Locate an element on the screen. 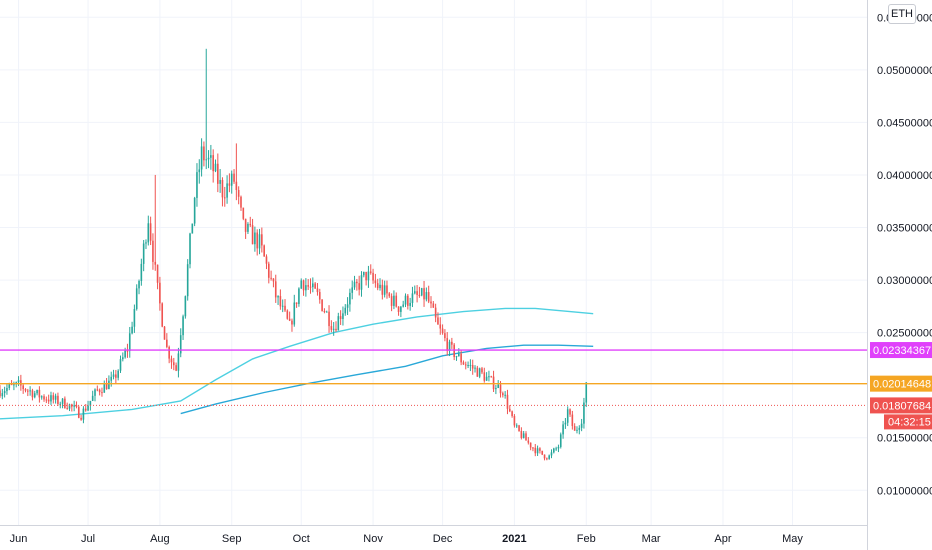 This screenshot has height=550, width=932. moving-average-line is located at coordinates (297, 363).